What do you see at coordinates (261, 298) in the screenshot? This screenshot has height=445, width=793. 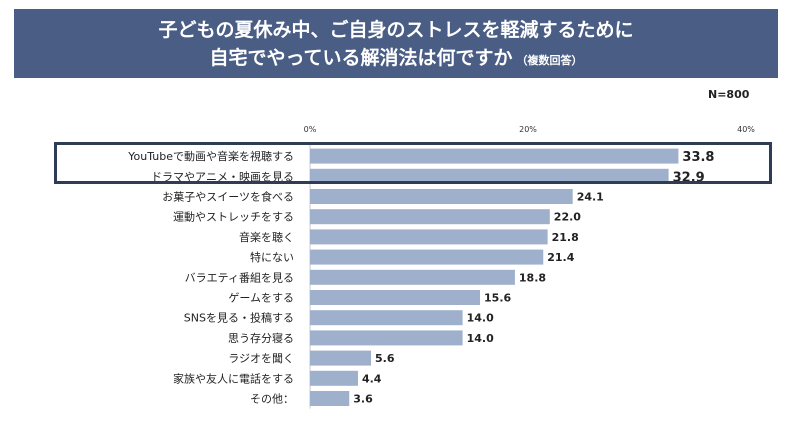 I see `category-label: ゲームをする` at bounding box center [261, 298].